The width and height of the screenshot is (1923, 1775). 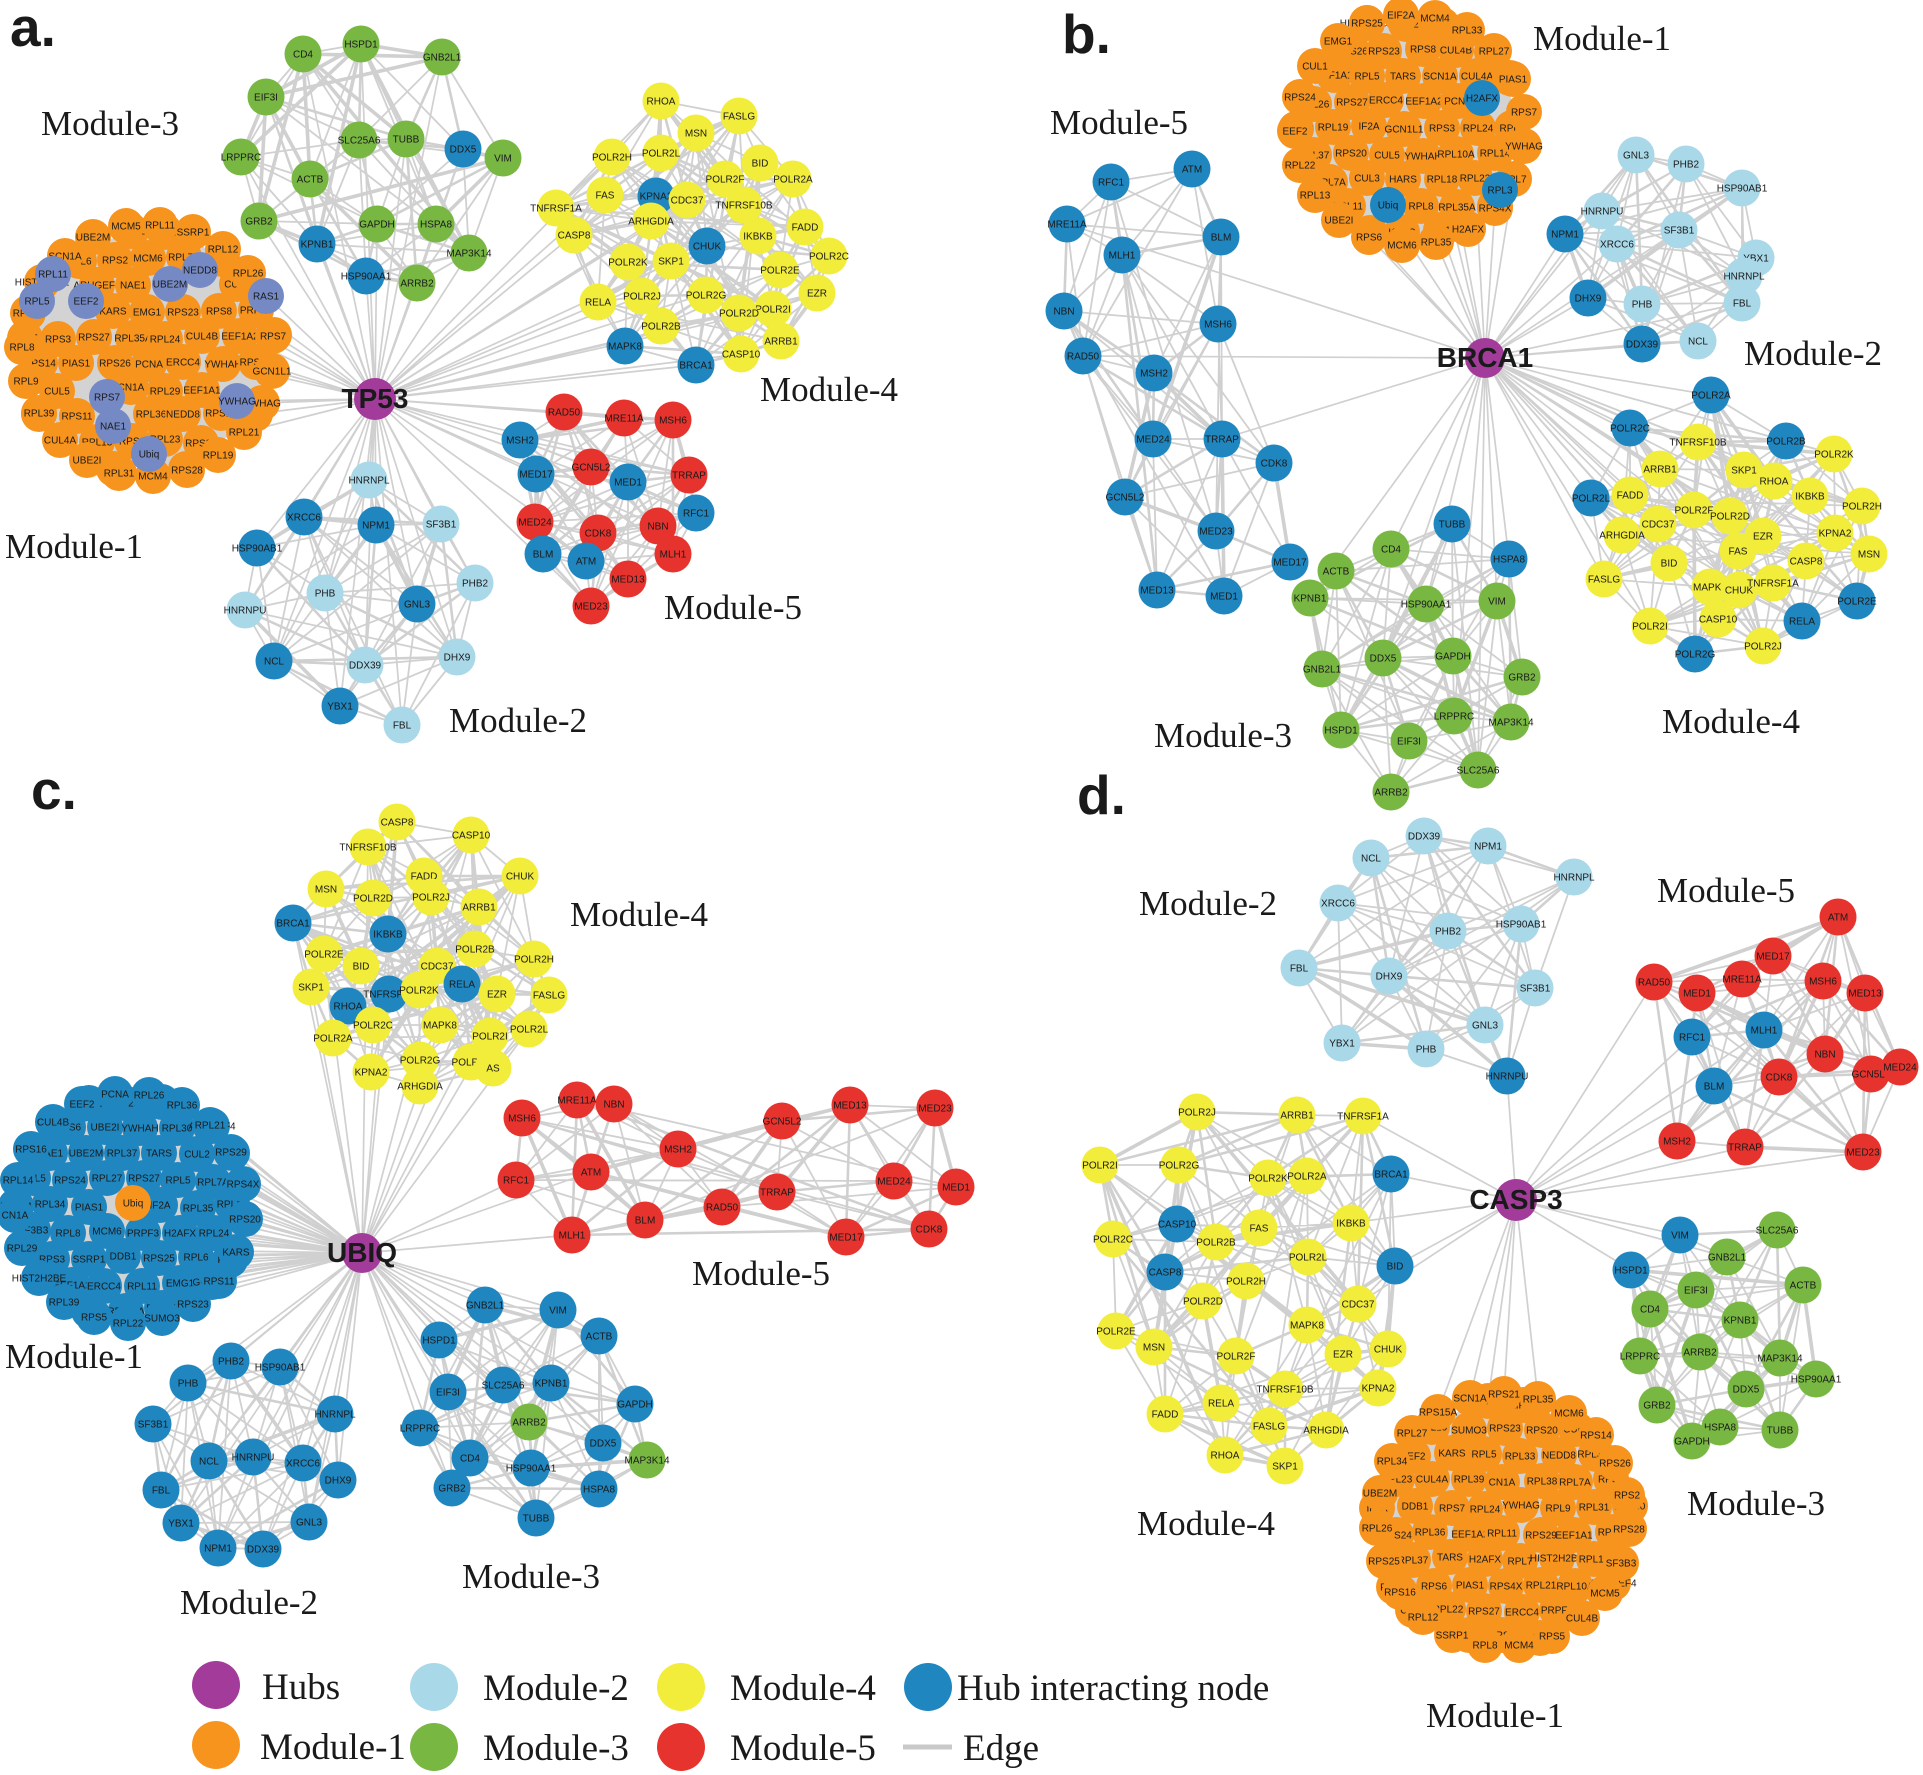 What do you see at coordinates (598, 534) in the screenshot?
I see `svg-text: CDK8` at bounding box center [598, 534].